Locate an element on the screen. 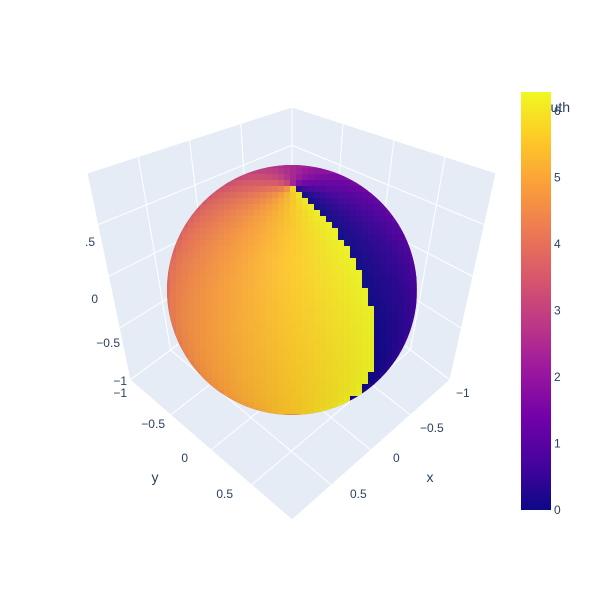  colorbar-tick-label: 2 is located at coordinates (557, 377).